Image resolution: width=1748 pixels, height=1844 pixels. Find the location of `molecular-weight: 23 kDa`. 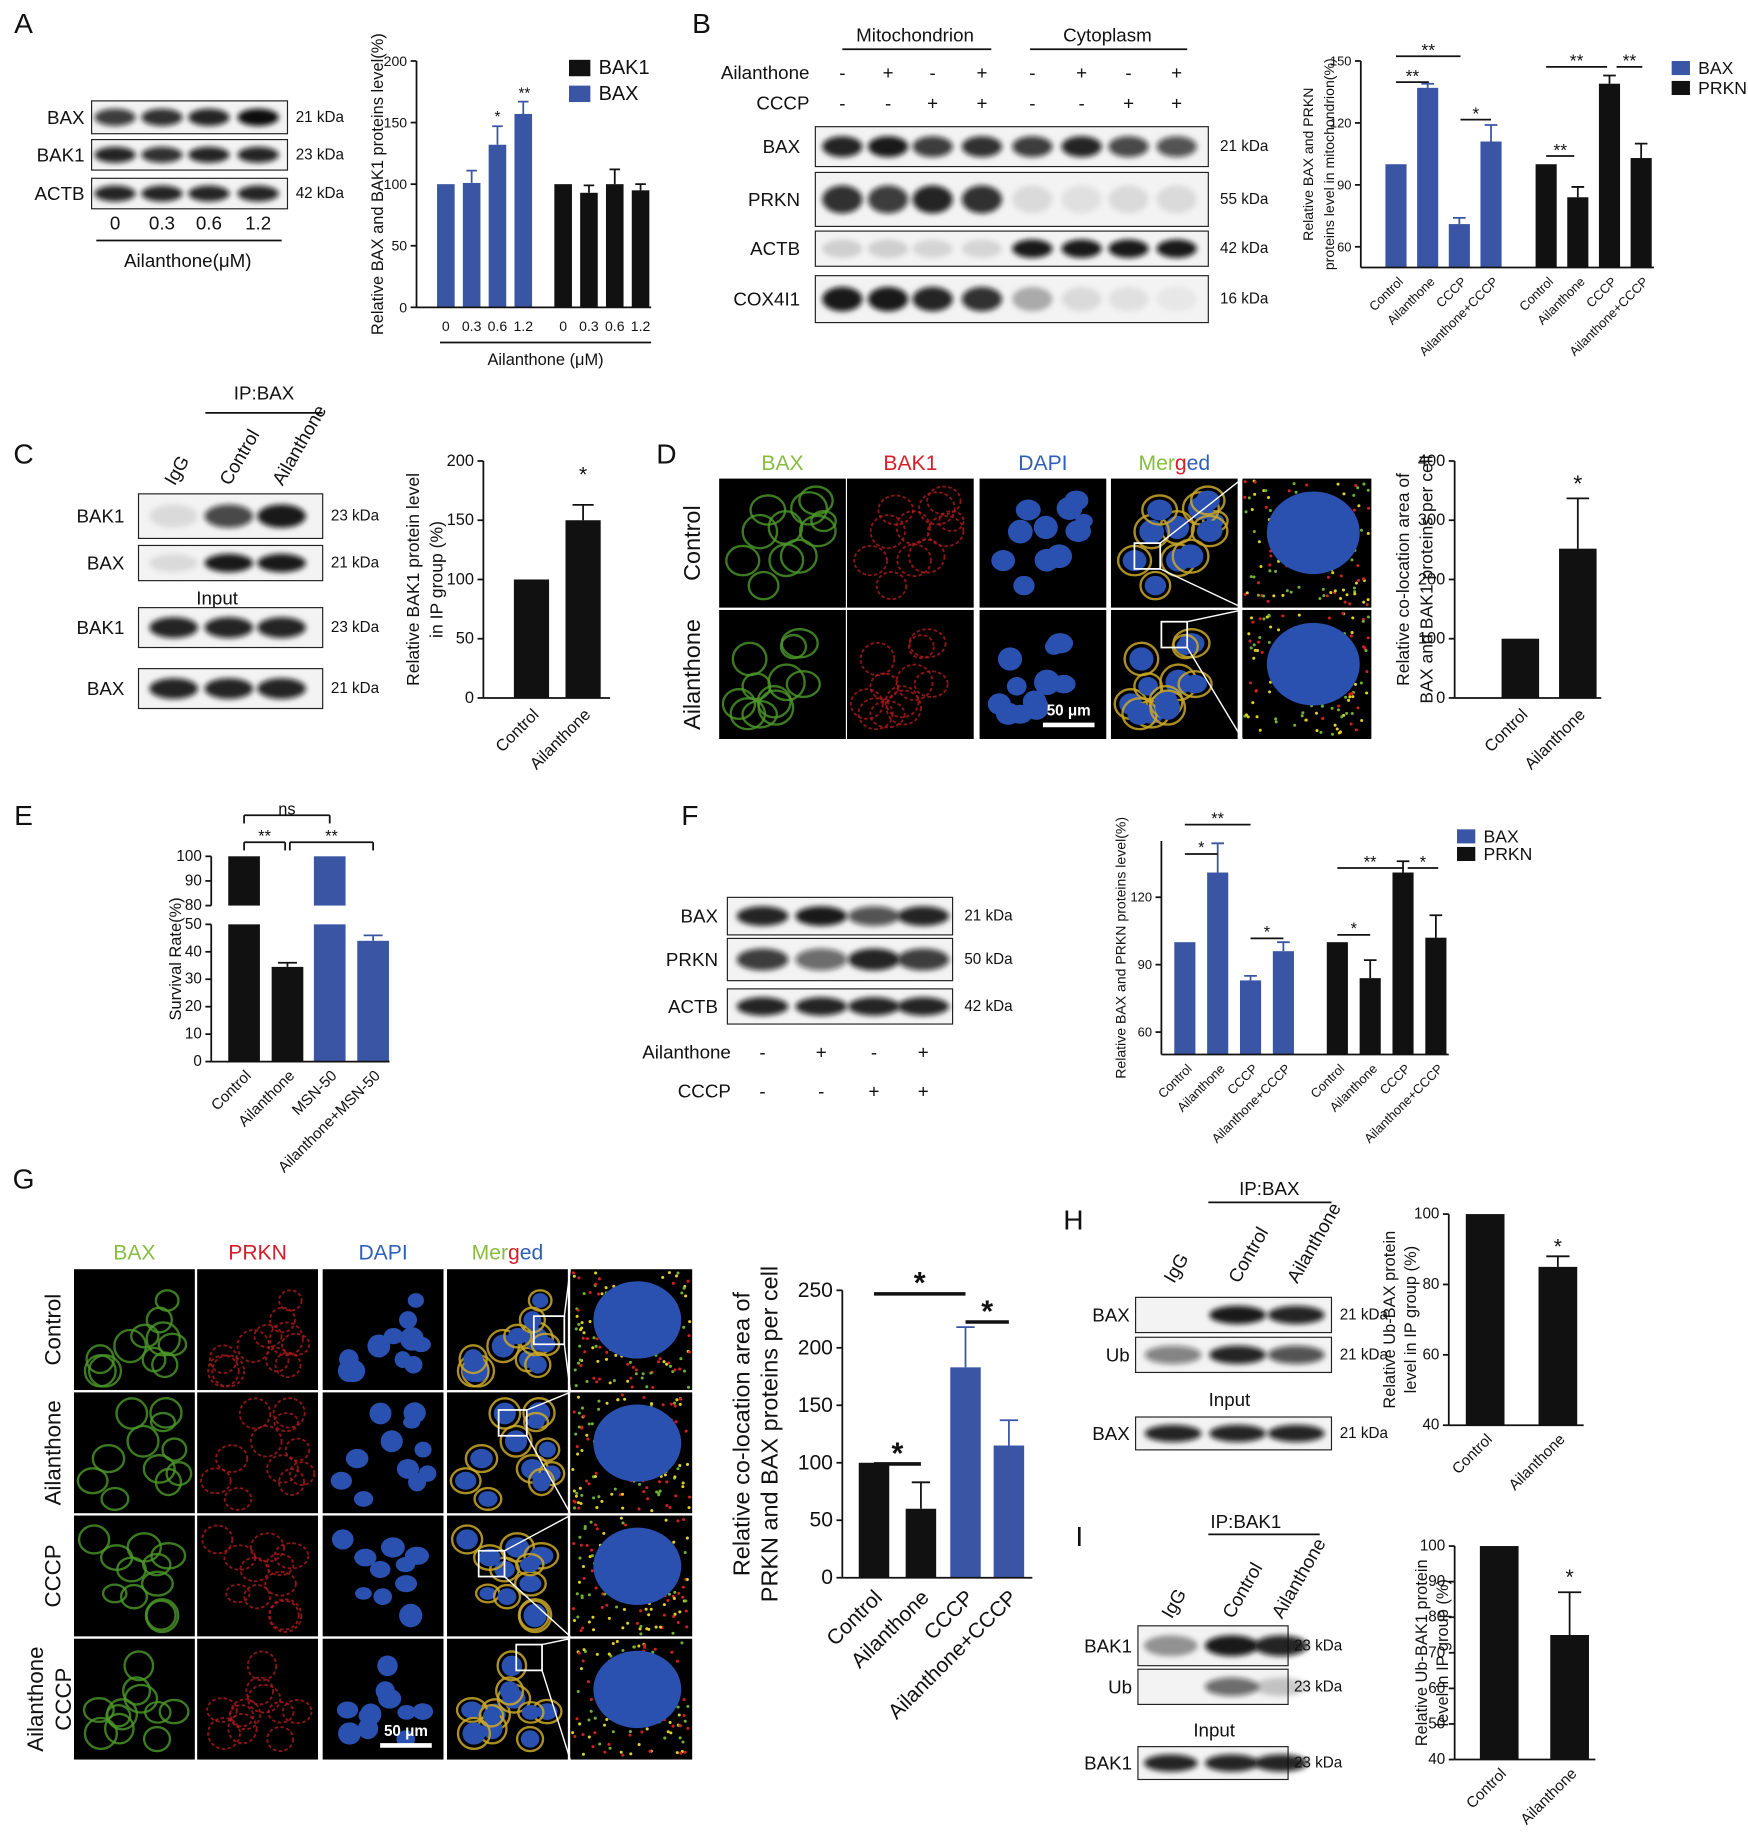

molecular-weight: 23 kDa is located at coordinates (355, 516).